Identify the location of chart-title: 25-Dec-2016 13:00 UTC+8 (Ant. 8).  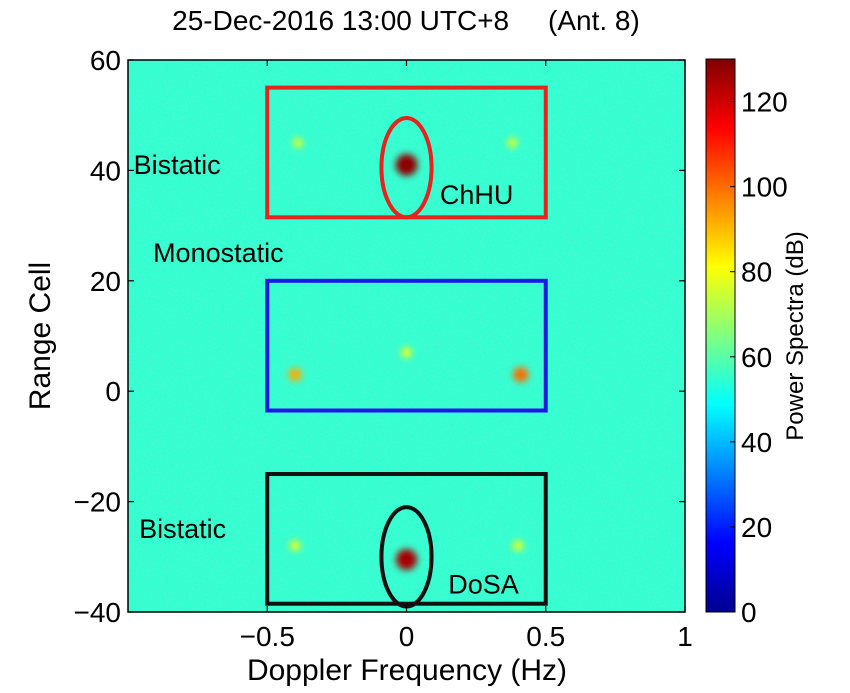
(406, 20).